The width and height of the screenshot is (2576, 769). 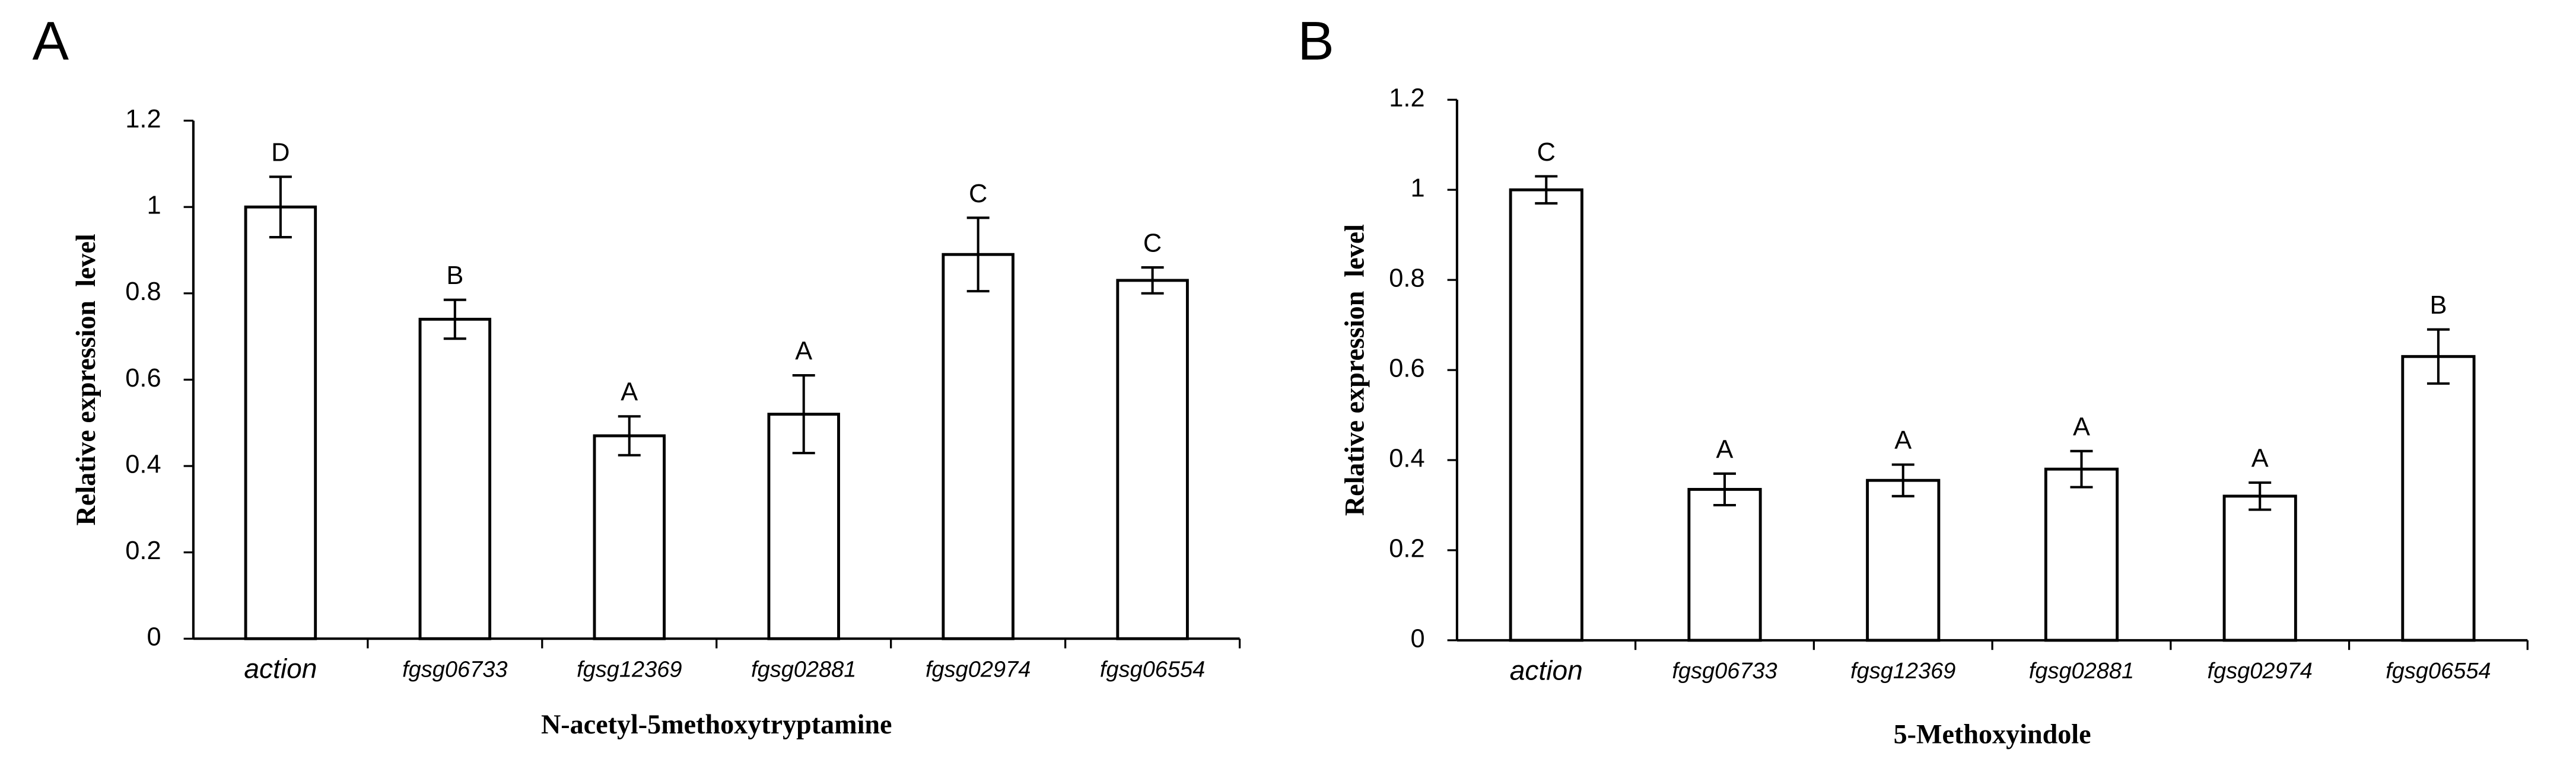 I want to click on panel-label: B, so click(x=1315, y=40).